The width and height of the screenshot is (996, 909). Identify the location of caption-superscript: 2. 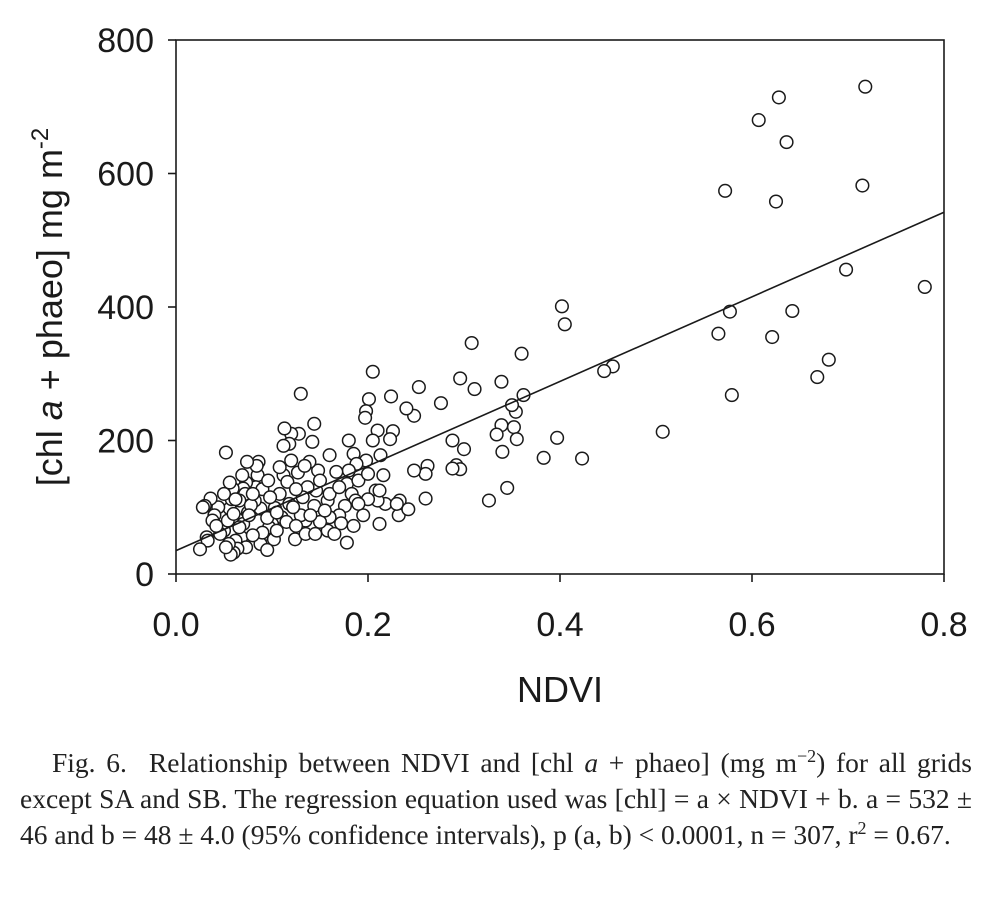
(862, 827).